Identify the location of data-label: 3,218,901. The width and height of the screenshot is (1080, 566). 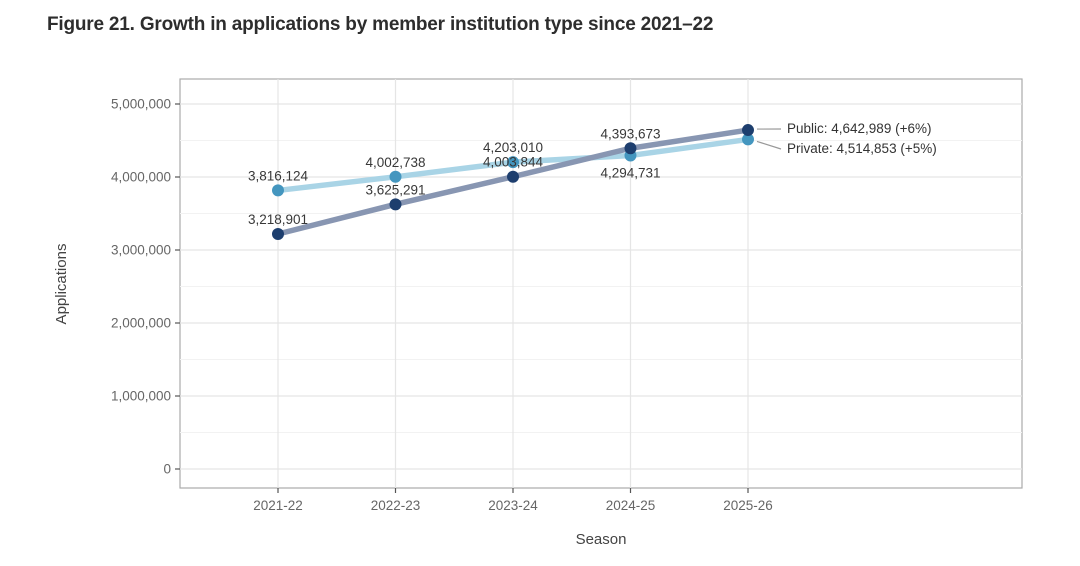
(278, 219).